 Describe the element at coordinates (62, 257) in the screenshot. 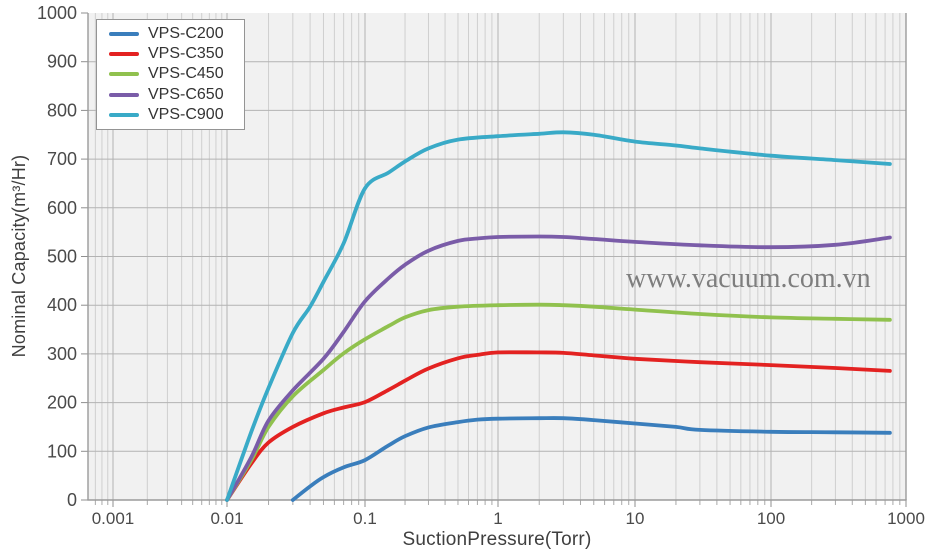

I see `y-tick-label: 500` at that location.